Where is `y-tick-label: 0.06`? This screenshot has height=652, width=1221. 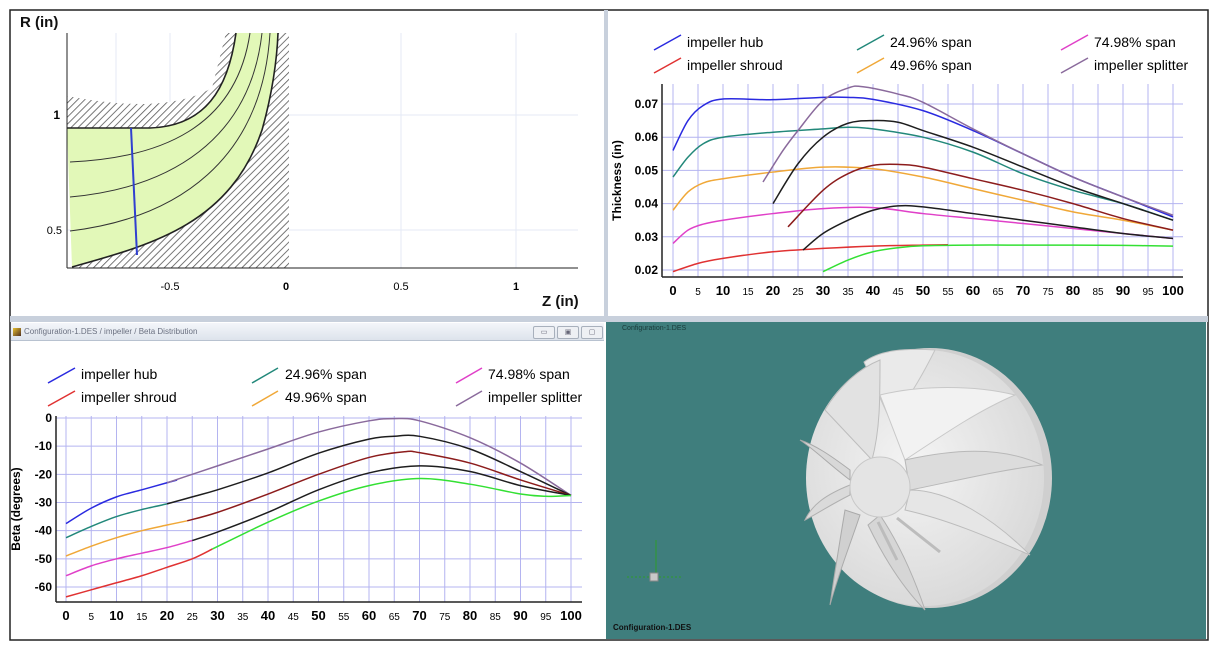 y-tick-label: 0.06 is located at coordinates (647, 137).